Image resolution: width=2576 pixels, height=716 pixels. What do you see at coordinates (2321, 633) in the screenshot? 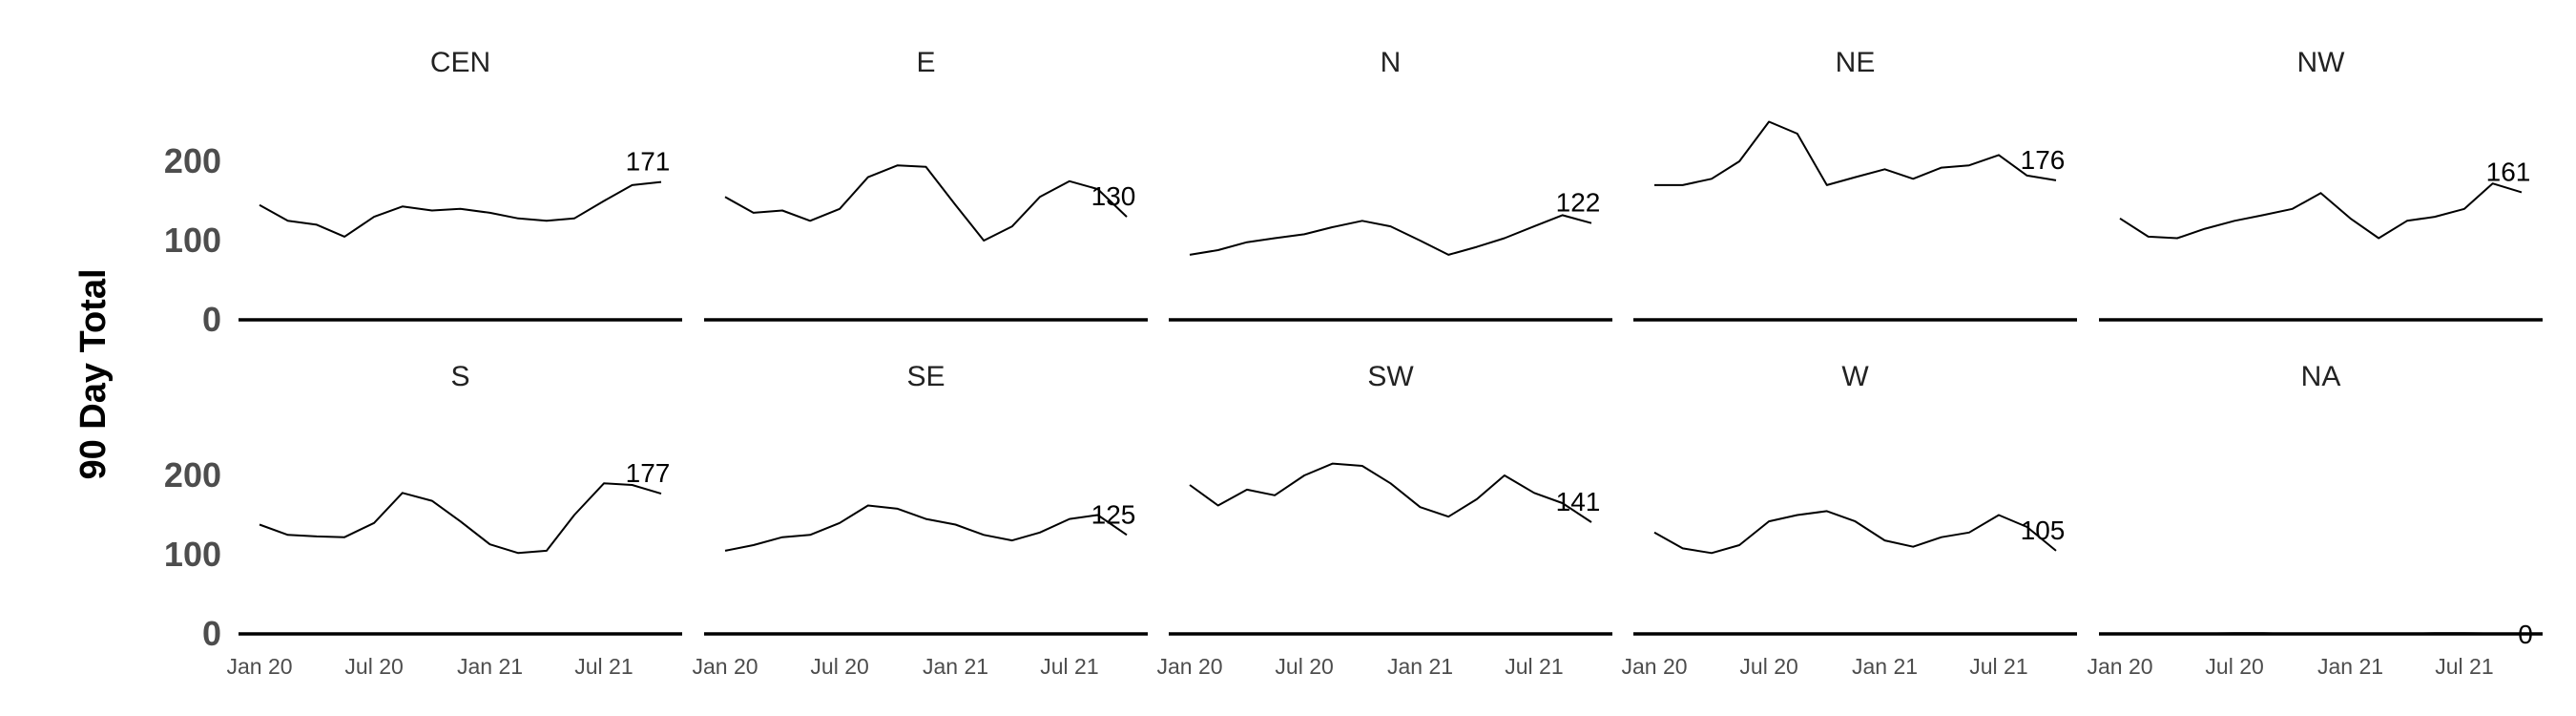
I see `series-line-na` at bounding box center [2321, 633].